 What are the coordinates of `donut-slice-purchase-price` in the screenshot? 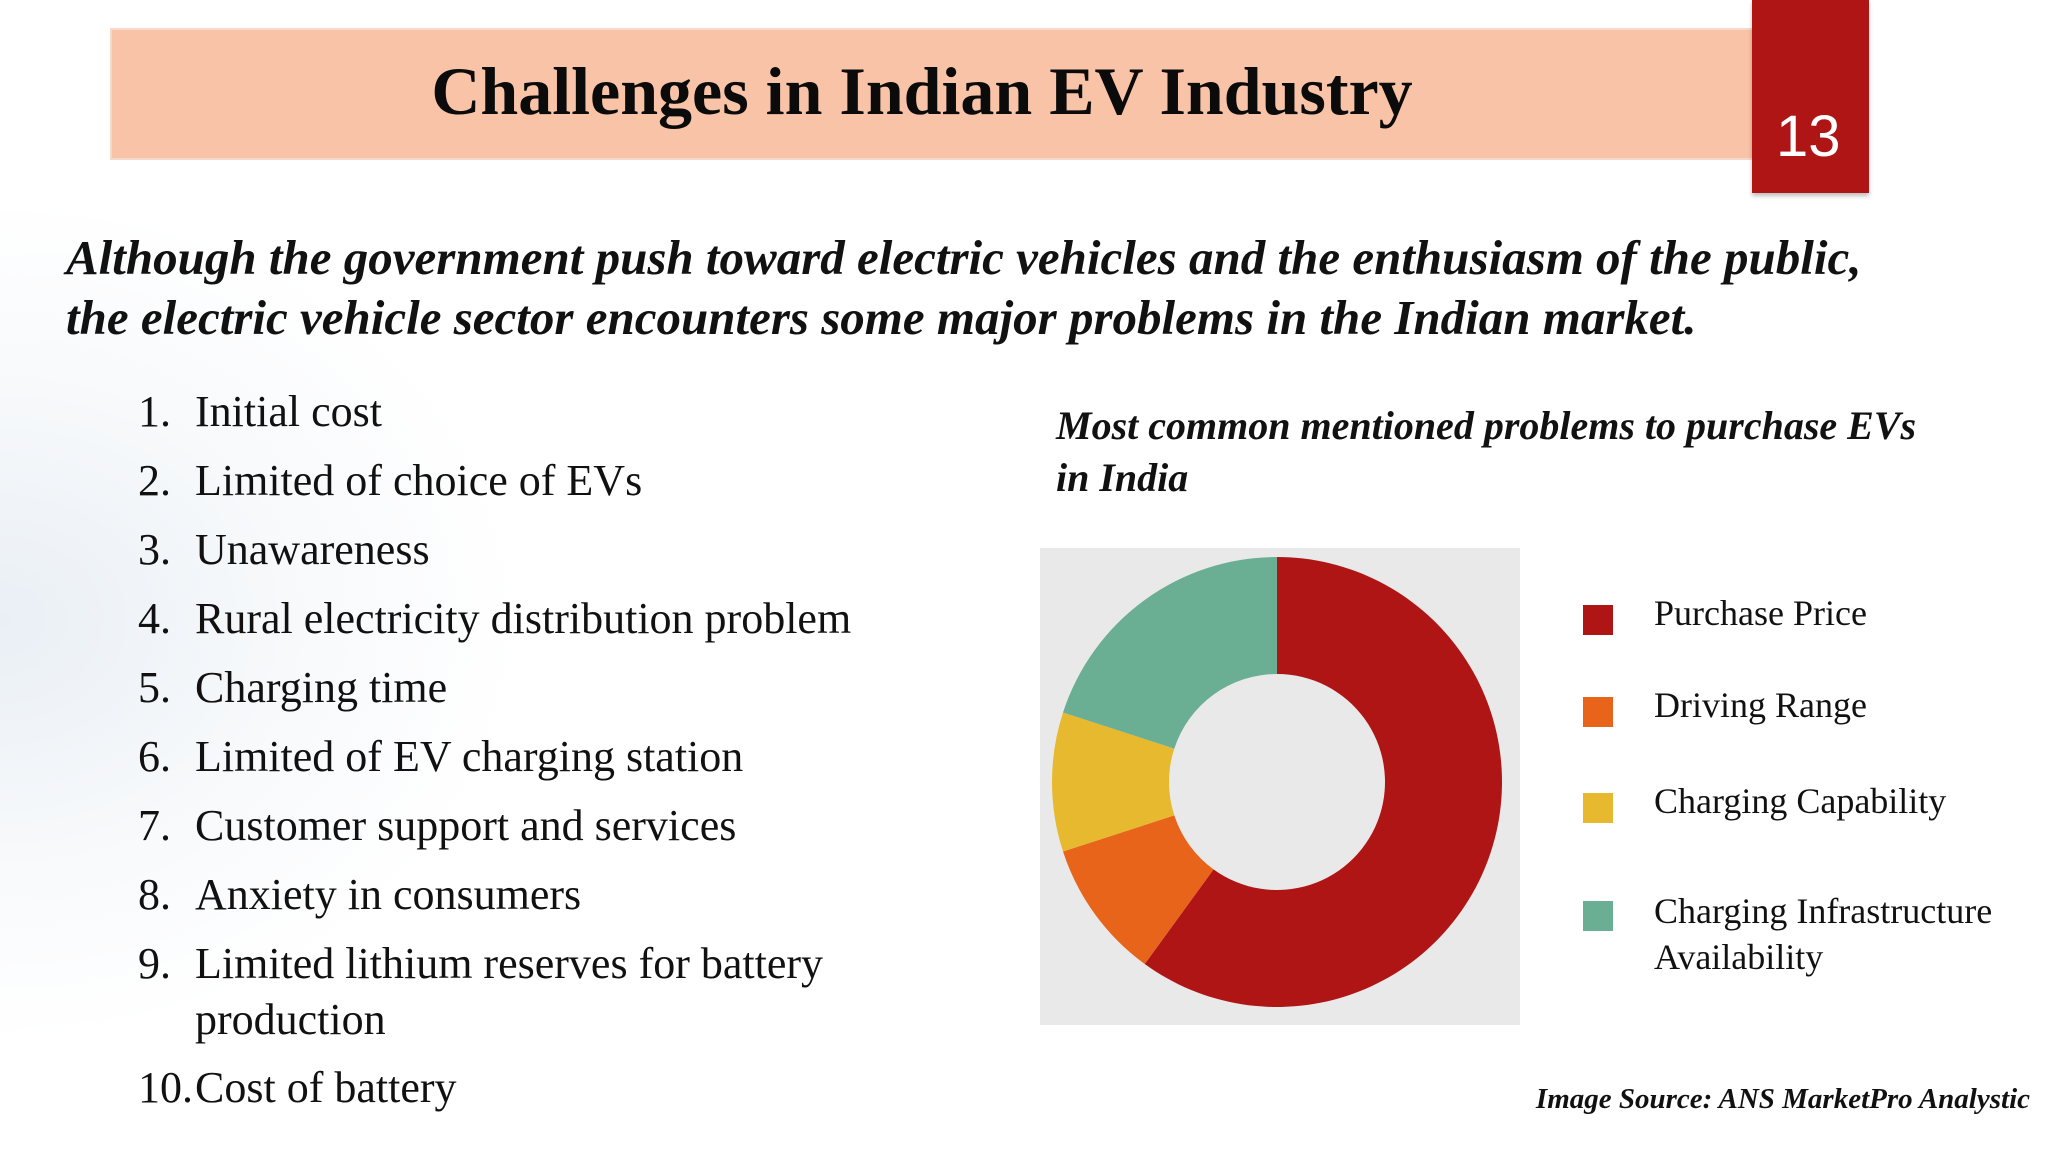 It's located at (1323, 782).